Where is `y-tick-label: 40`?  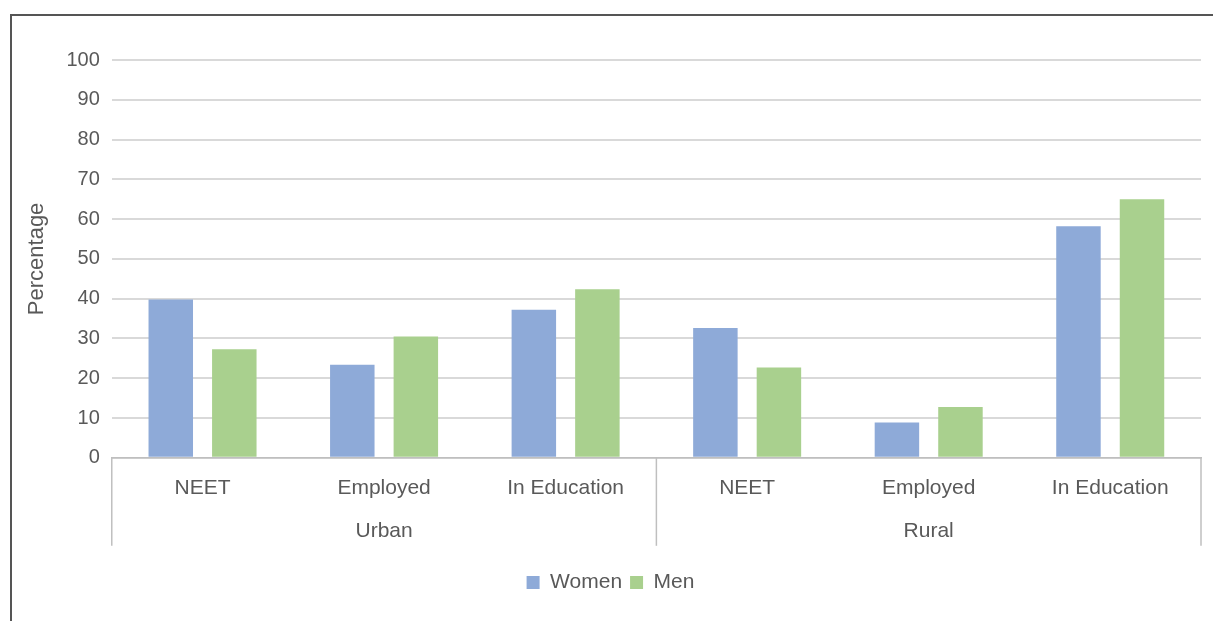
y-tick-label: 40 is located at coordinates (88, 297).